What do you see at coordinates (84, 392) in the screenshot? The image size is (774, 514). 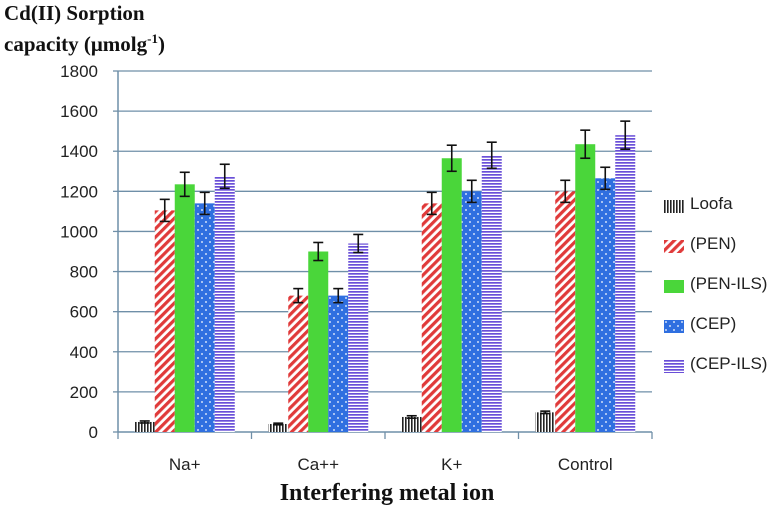 I see `y-tick-label: 200` at bounding box center [84, 392].